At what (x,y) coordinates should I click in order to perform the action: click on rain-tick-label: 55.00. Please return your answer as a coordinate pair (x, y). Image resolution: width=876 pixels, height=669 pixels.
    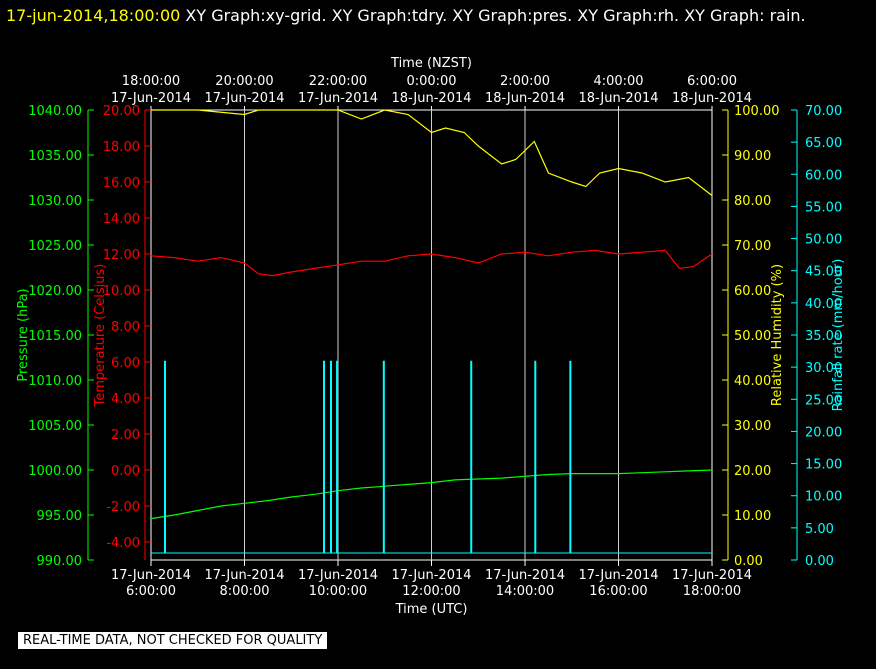
    Looking at the image, I should click on (823, 207).